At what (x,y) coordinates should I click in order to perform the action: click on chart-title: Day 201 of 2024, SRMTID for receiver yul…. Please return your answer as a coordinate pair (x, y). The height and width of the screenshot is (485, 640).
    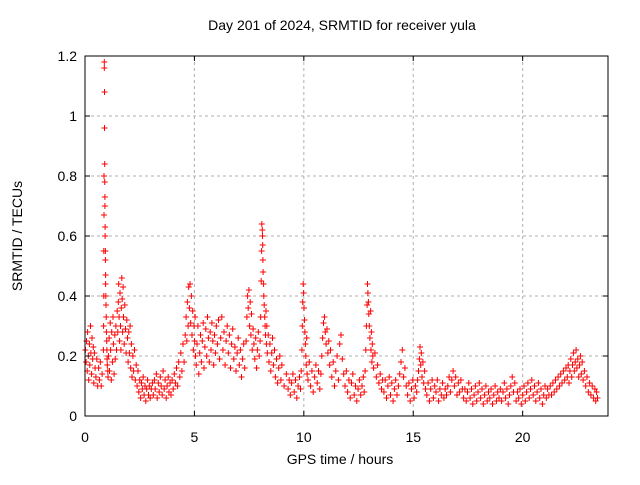
    Looking at the image, I should click on (342, 25).